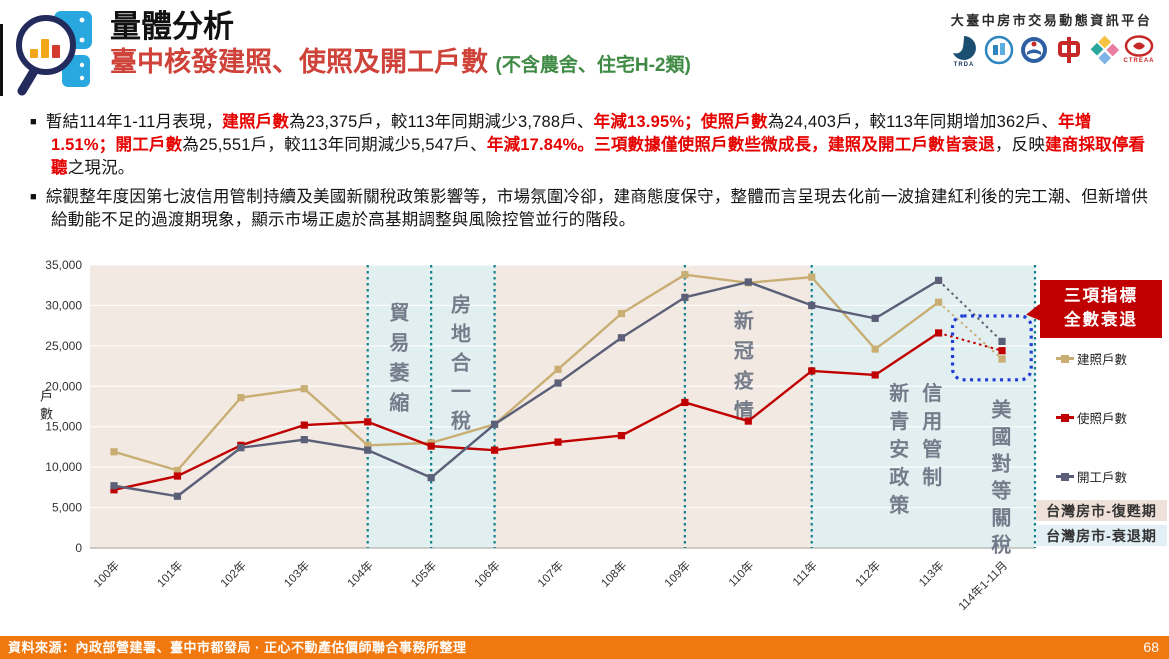 This screenshot has width=1169, height=659. What do you see at coordinates (63, 386) in the screenshot?
I see `svg-text: 20,000` at bounding box center [63, 386].